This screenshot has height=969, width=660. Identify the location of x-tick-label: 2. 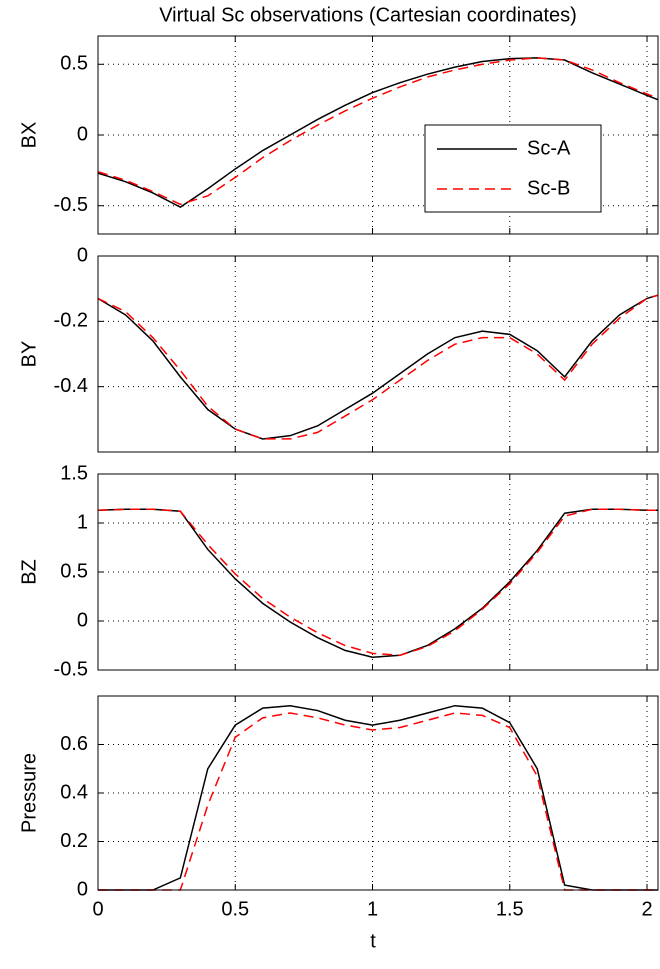
(646, 909).